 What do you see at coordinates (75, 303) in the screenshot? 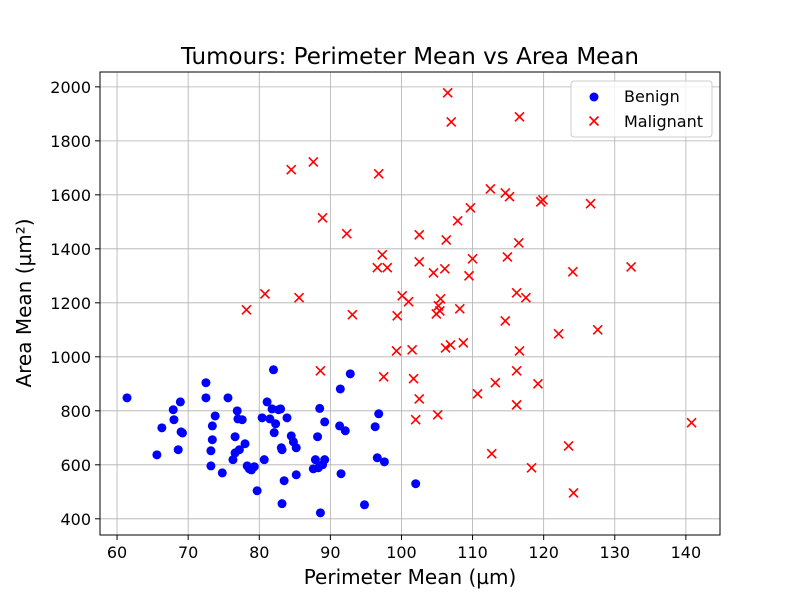
I see `y-axis-ticks: 400 600 800 1000 1200 1400 1600 1800 2000` at bounding box center [75, 303].